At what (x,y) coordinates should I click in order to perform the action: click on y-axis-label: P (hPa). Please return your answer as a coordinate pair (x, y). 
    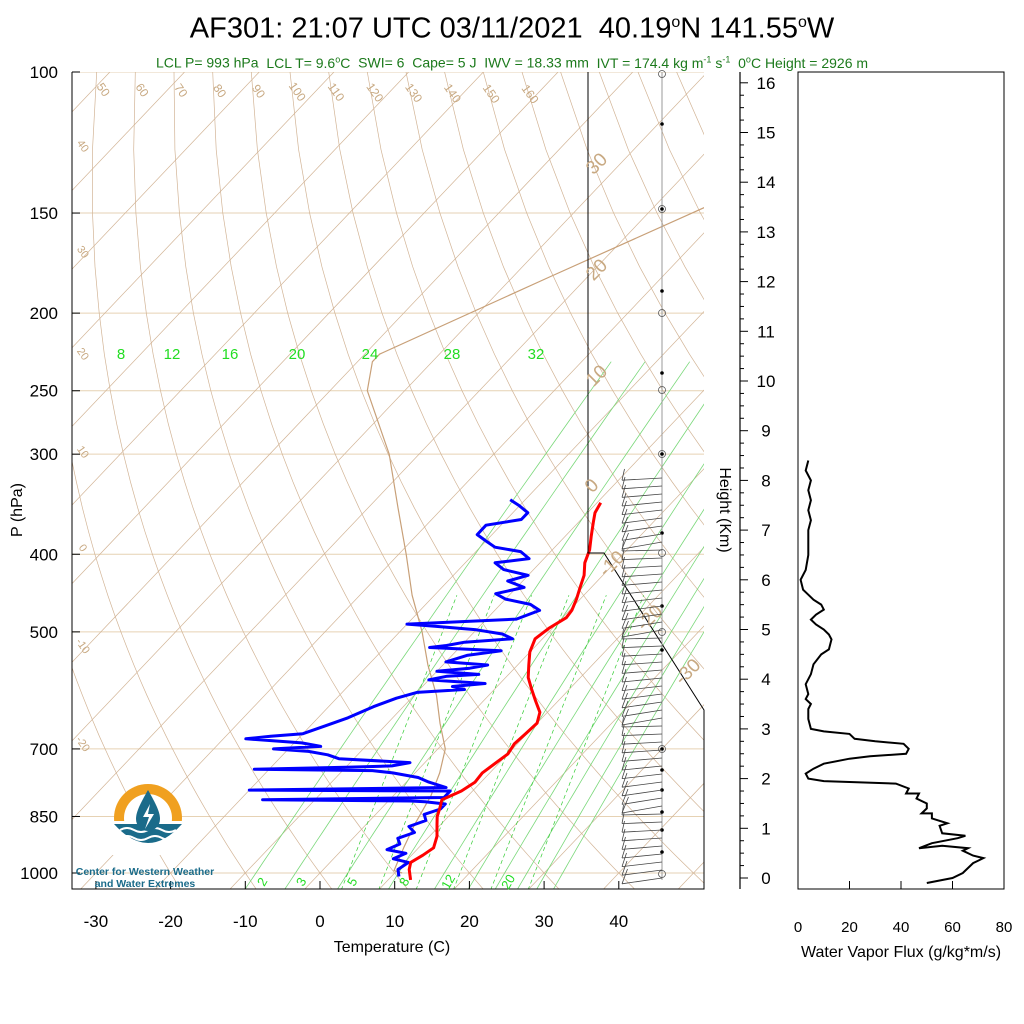
    Looking at the image, I should click on (17, 510).